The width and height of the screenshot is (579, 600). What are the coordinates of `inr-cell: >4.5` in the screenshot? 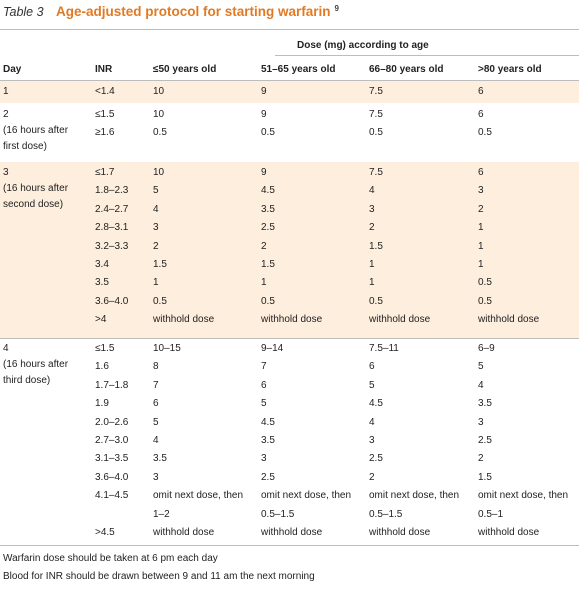 It's located at (105, 532).